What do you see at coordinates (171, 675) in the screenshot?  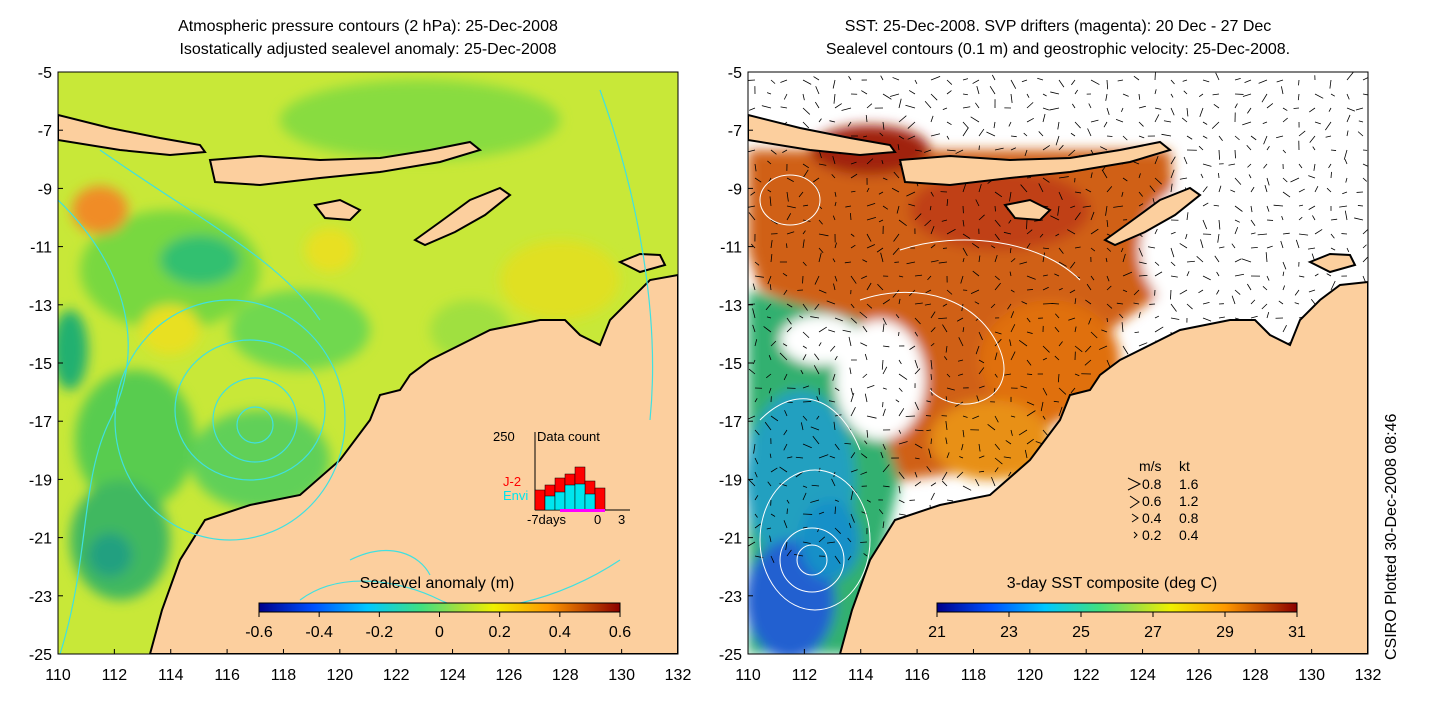 I see `left-xtick-label: 114` at bounding box center [171, 675].